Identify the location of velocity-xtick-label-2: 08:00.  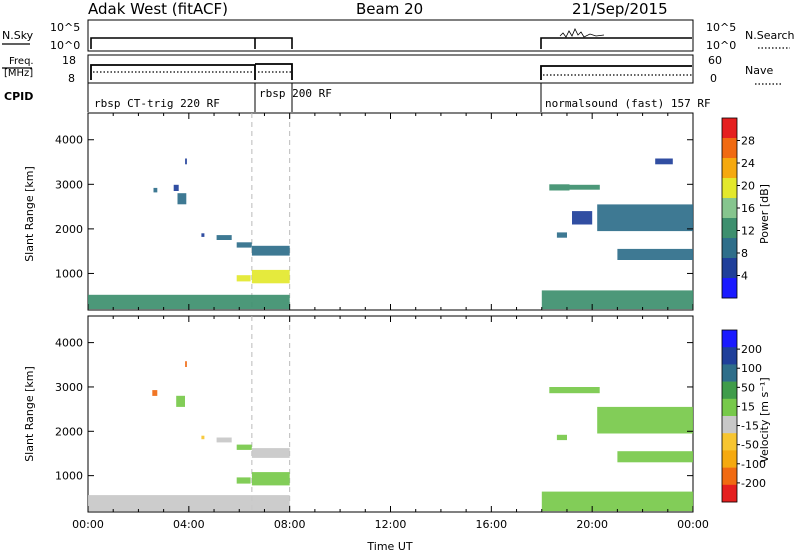
(290, 524).